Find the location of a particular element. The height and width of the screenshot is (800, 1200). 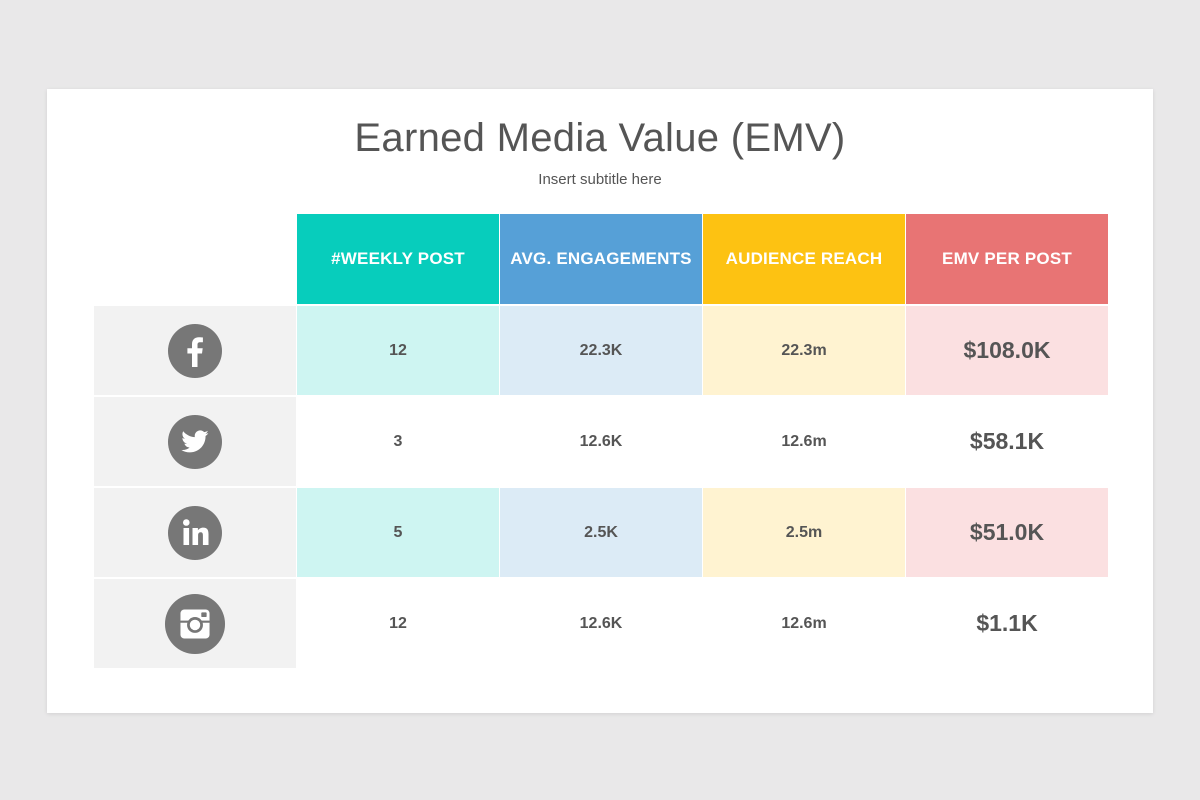

cell-emv-per-post: $58.1K is located at coordinates (1007, 441).